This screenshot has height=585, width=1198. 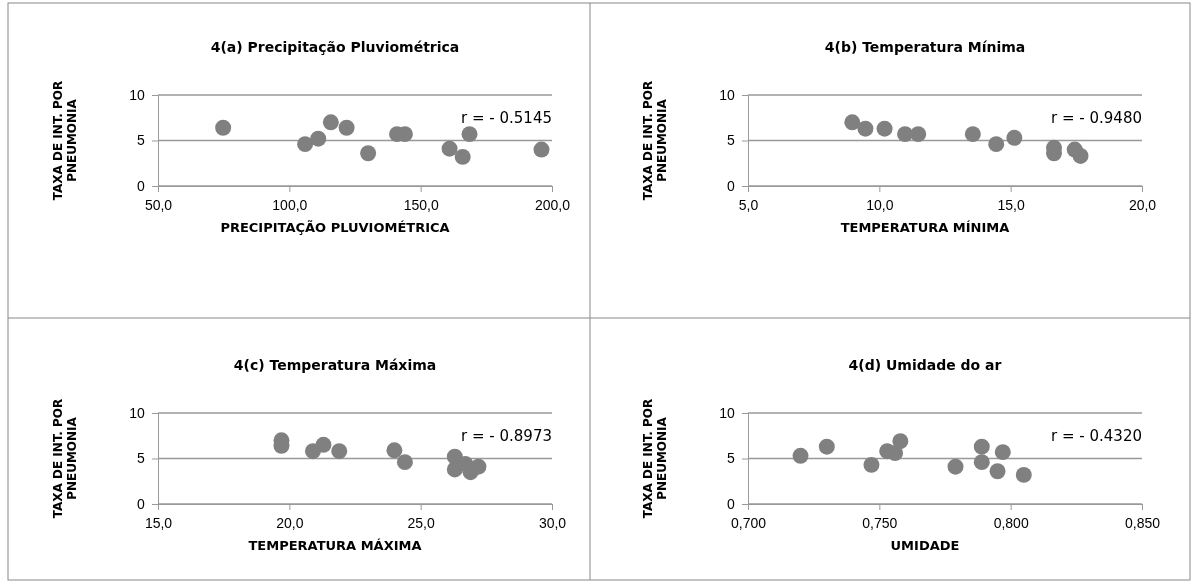 I want to click on annotation: r = - 0.9480, so click(x=1096, y=118).